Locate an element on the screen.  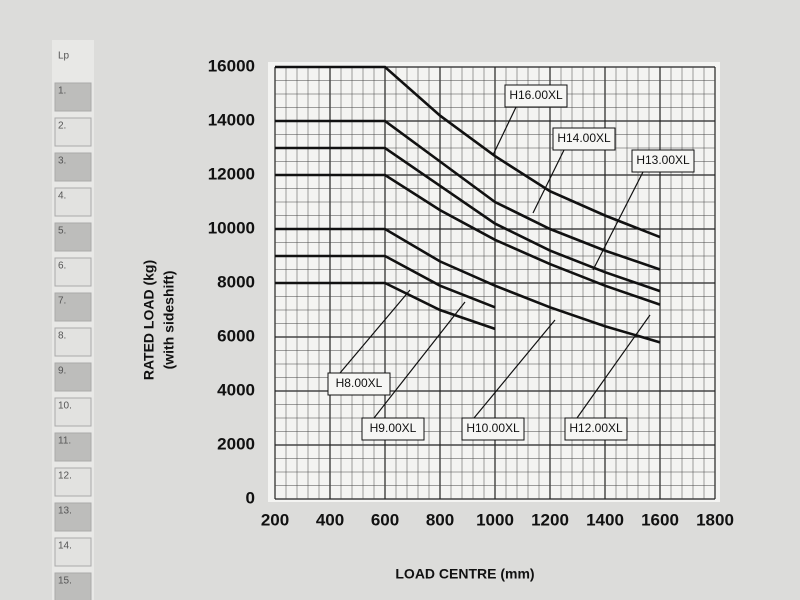
side-label: 8. is located at coordinates (62, 336).